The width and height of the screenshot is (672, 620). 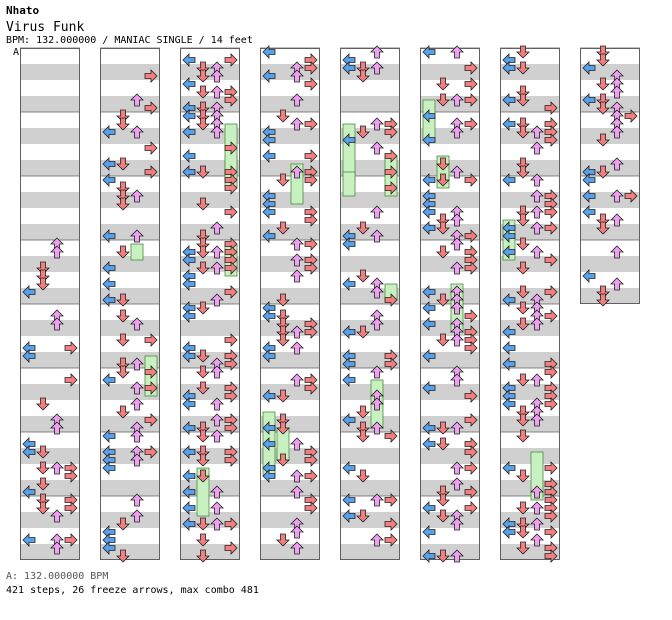 I want to click on artist-name: Nhato, so click(x=23, y=10).